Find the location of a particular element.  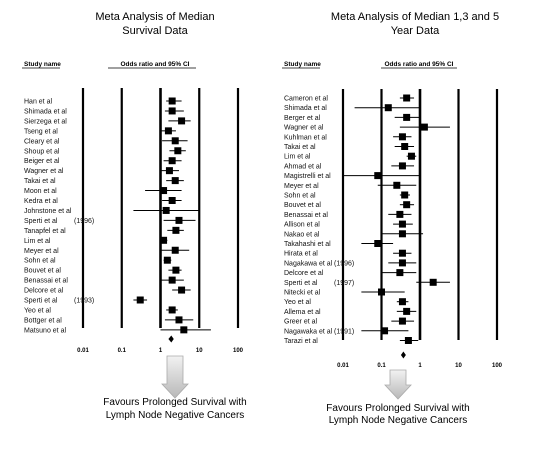

study-name: Bottger et al is located at coordinates (43, 320).